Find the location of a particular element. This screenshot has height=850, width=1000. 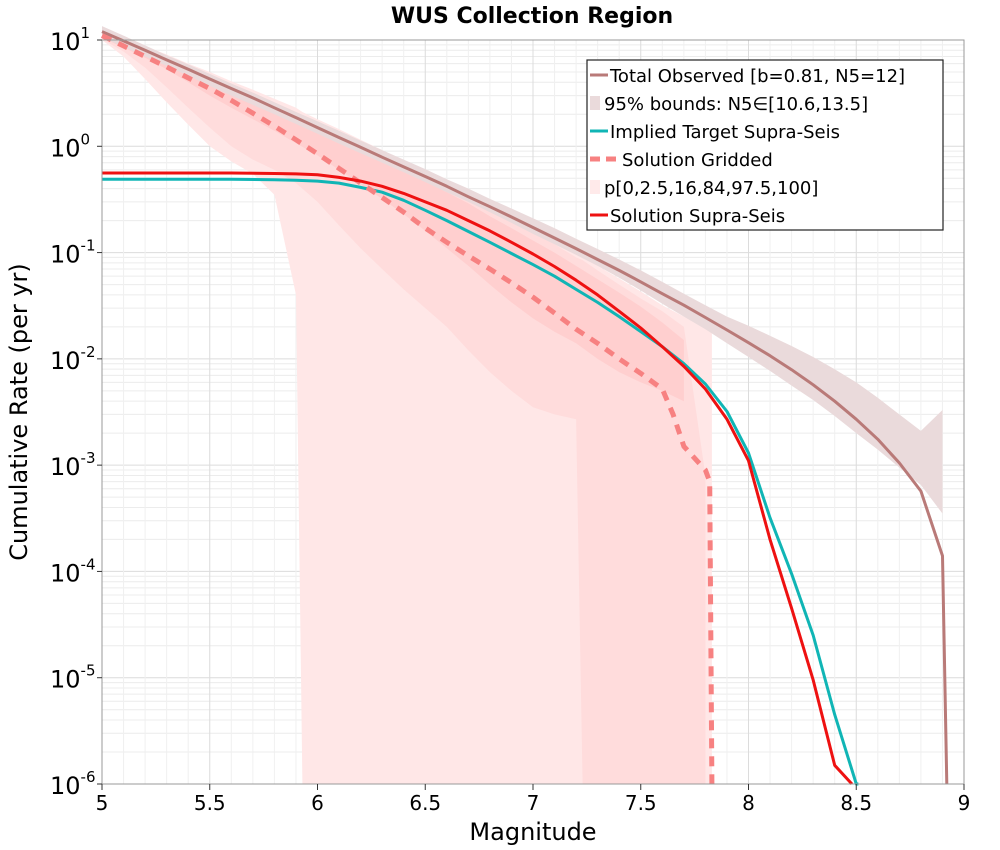

x-tick-label: 6.5 is located at coordinates (425, 803).